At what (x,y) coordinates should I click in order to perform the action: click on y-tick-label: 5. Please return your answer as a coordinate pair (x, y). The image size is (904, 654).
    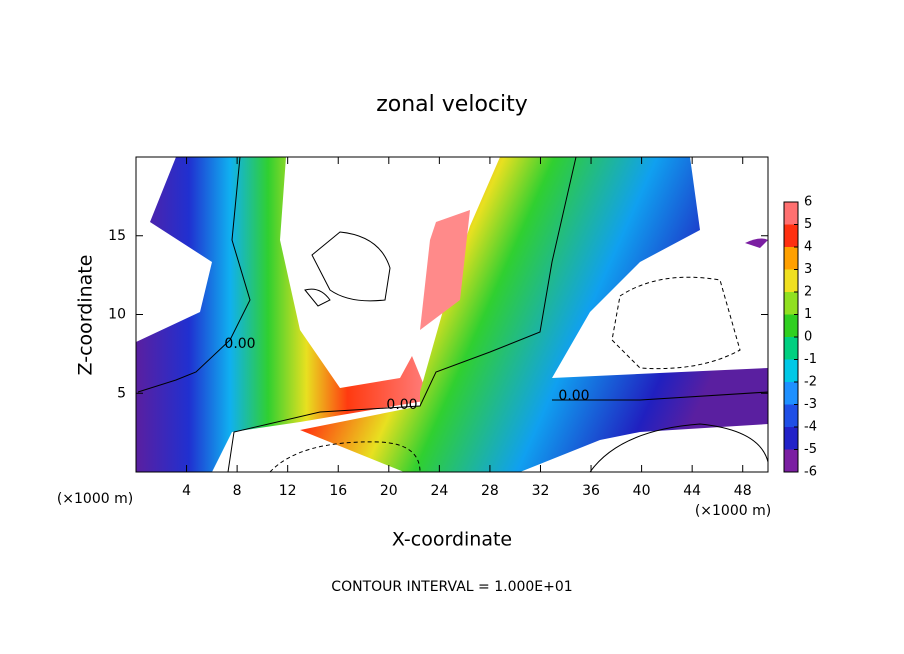
    Looking at the image, I should click on (121, 393).